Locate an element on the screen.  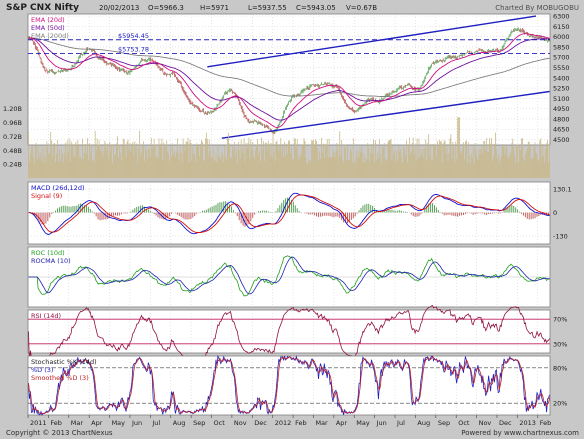
rsi-panel-frame is located at coordinates (289, 331).